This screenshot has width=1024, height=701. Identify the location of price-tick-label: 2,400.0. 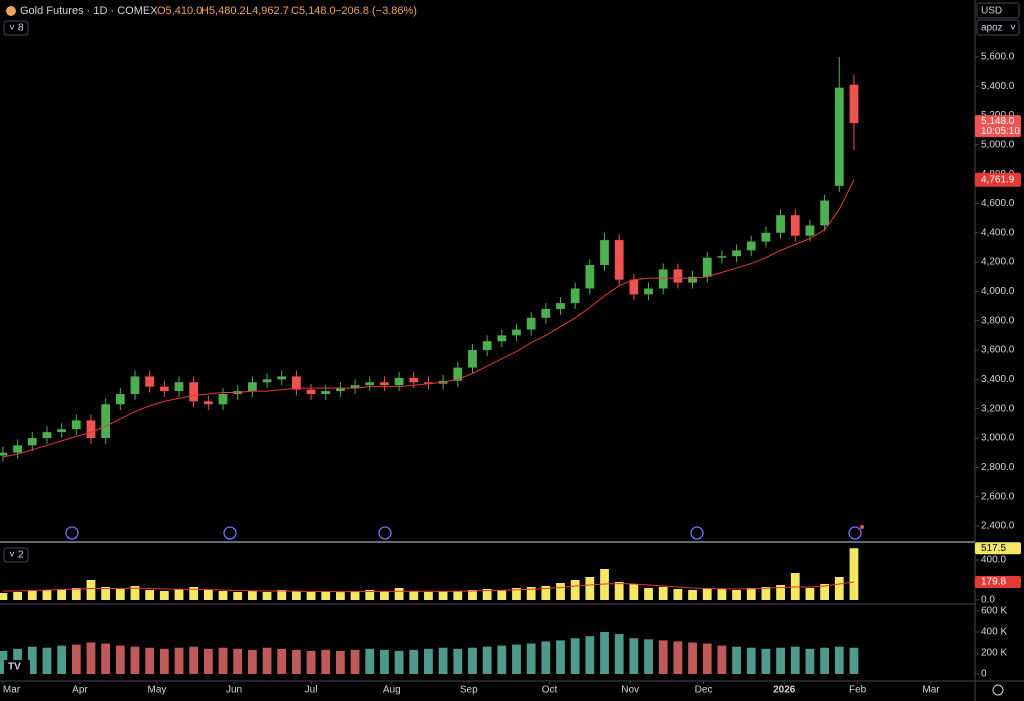
(998, 526).